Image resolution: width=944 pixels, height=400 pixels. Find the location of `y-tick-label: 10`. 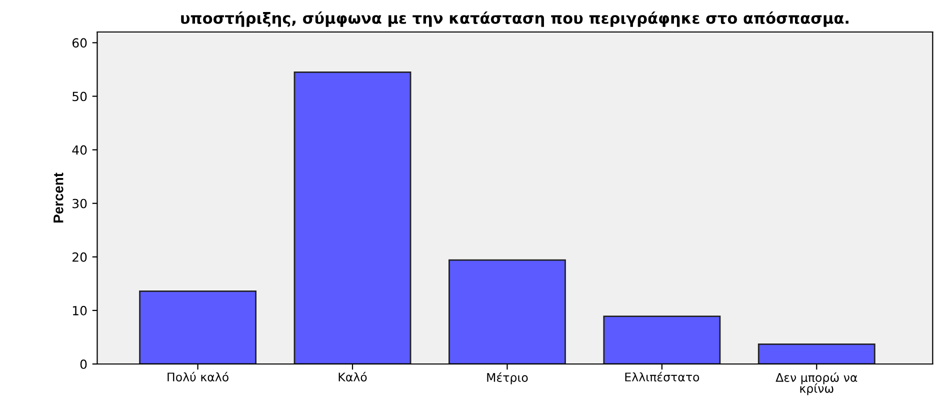

y-tick-label: 10 is located at coordinates (79, 311).